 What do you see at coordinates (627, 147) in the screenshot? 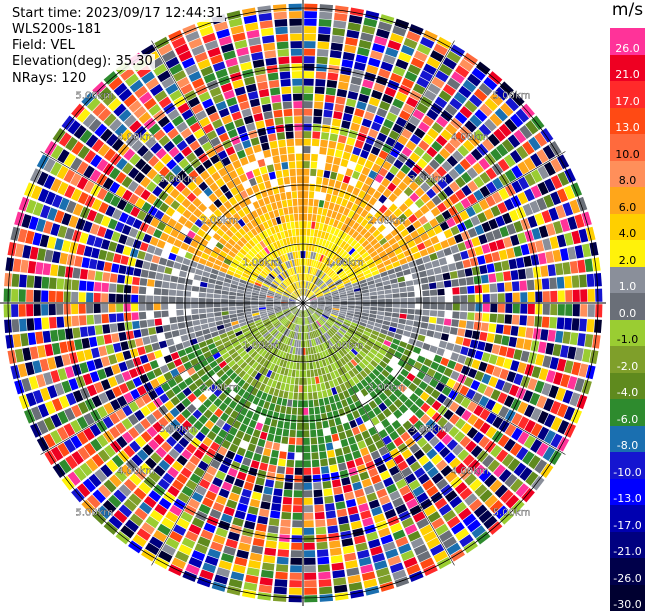
I see `colorbar-level: 10.0` at bounding box center [627, 147].